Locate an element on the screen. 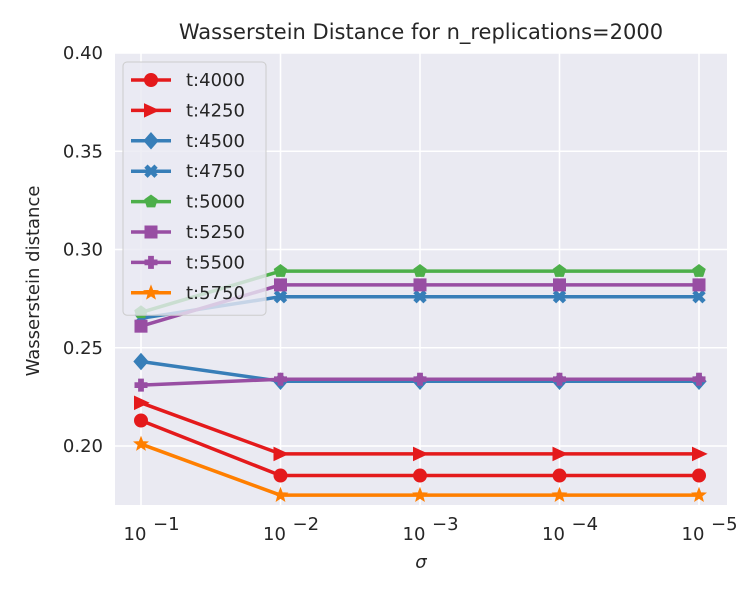 The height and width of the screenshot is (600, 750). y-axis-label: Wasserstein distance is located at coordinates (33, 281).